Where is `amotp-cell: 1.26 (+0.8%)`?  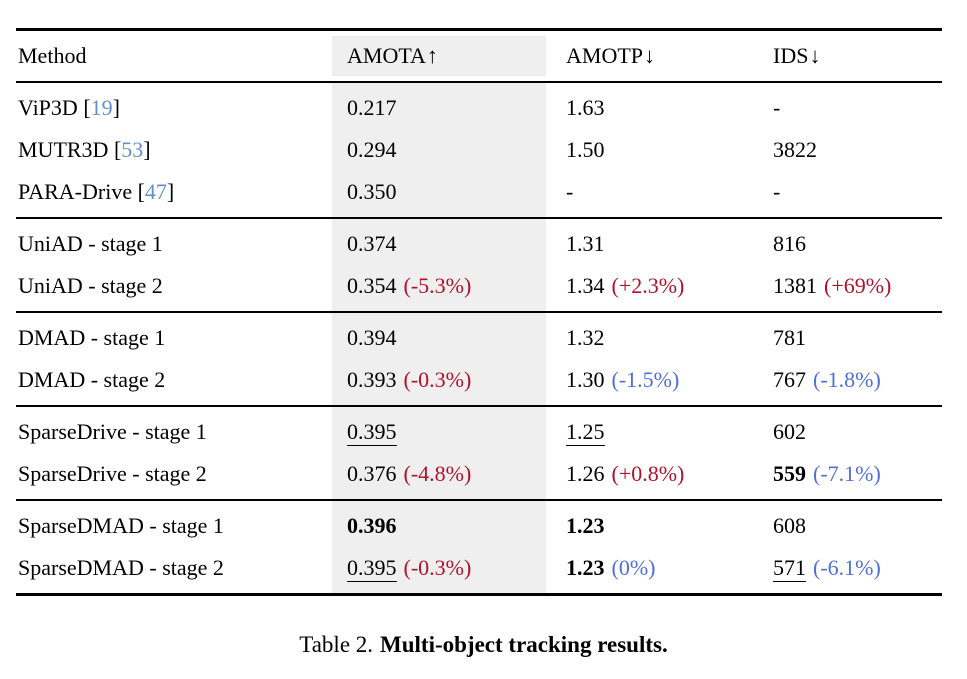 amotp-cell: 1.26 (+0.8%) is located at coordinates (655, 476).